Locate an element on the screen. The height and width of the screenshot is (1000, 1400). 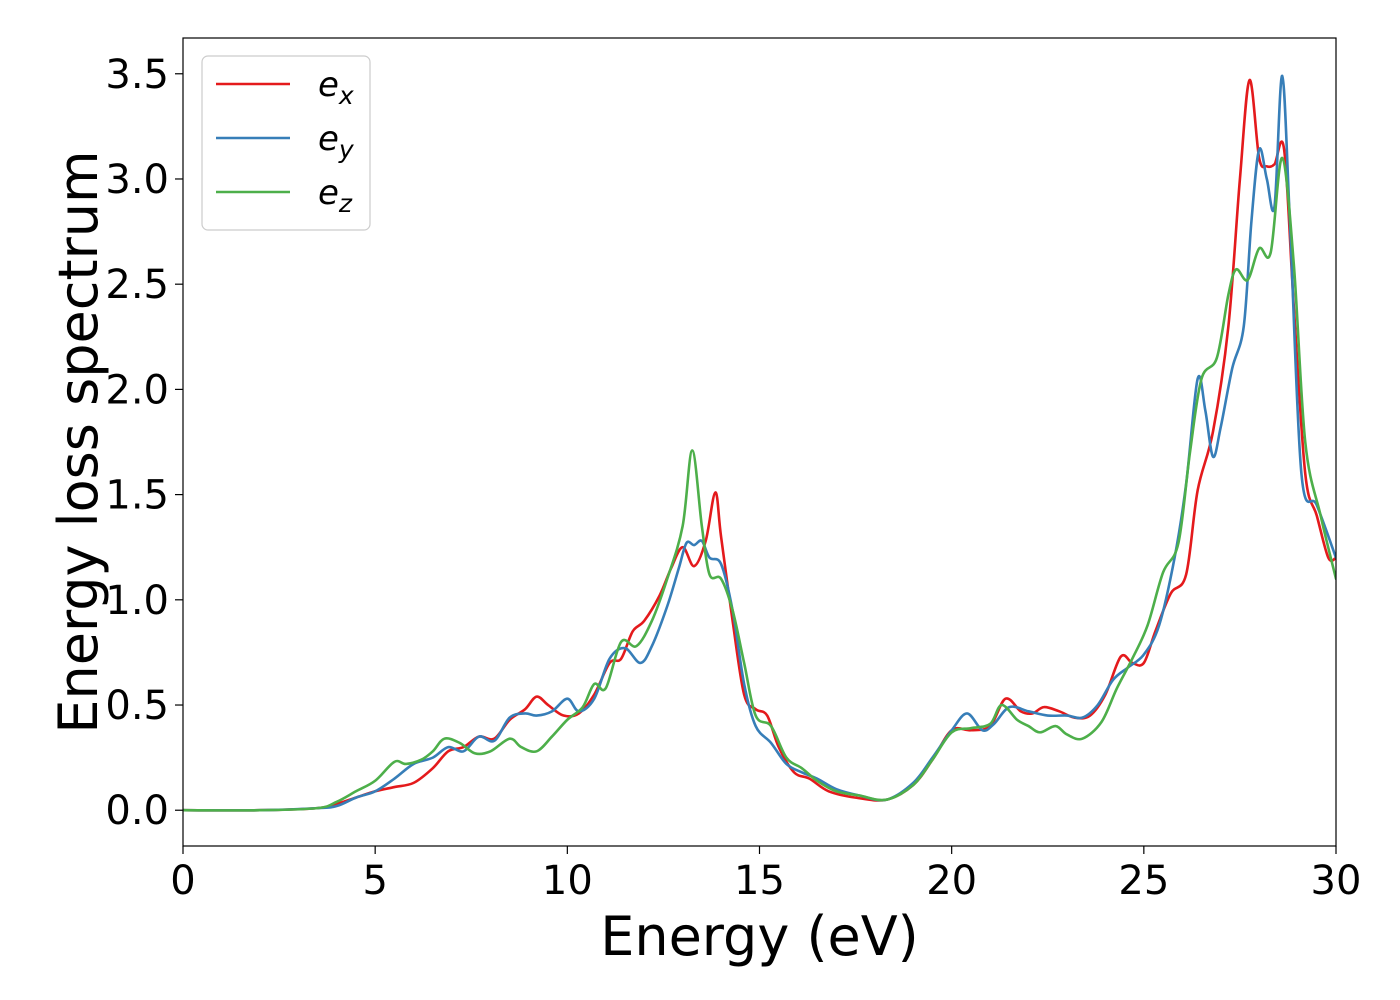
legend-label-ex: ex is located at coordinates (336, 87).